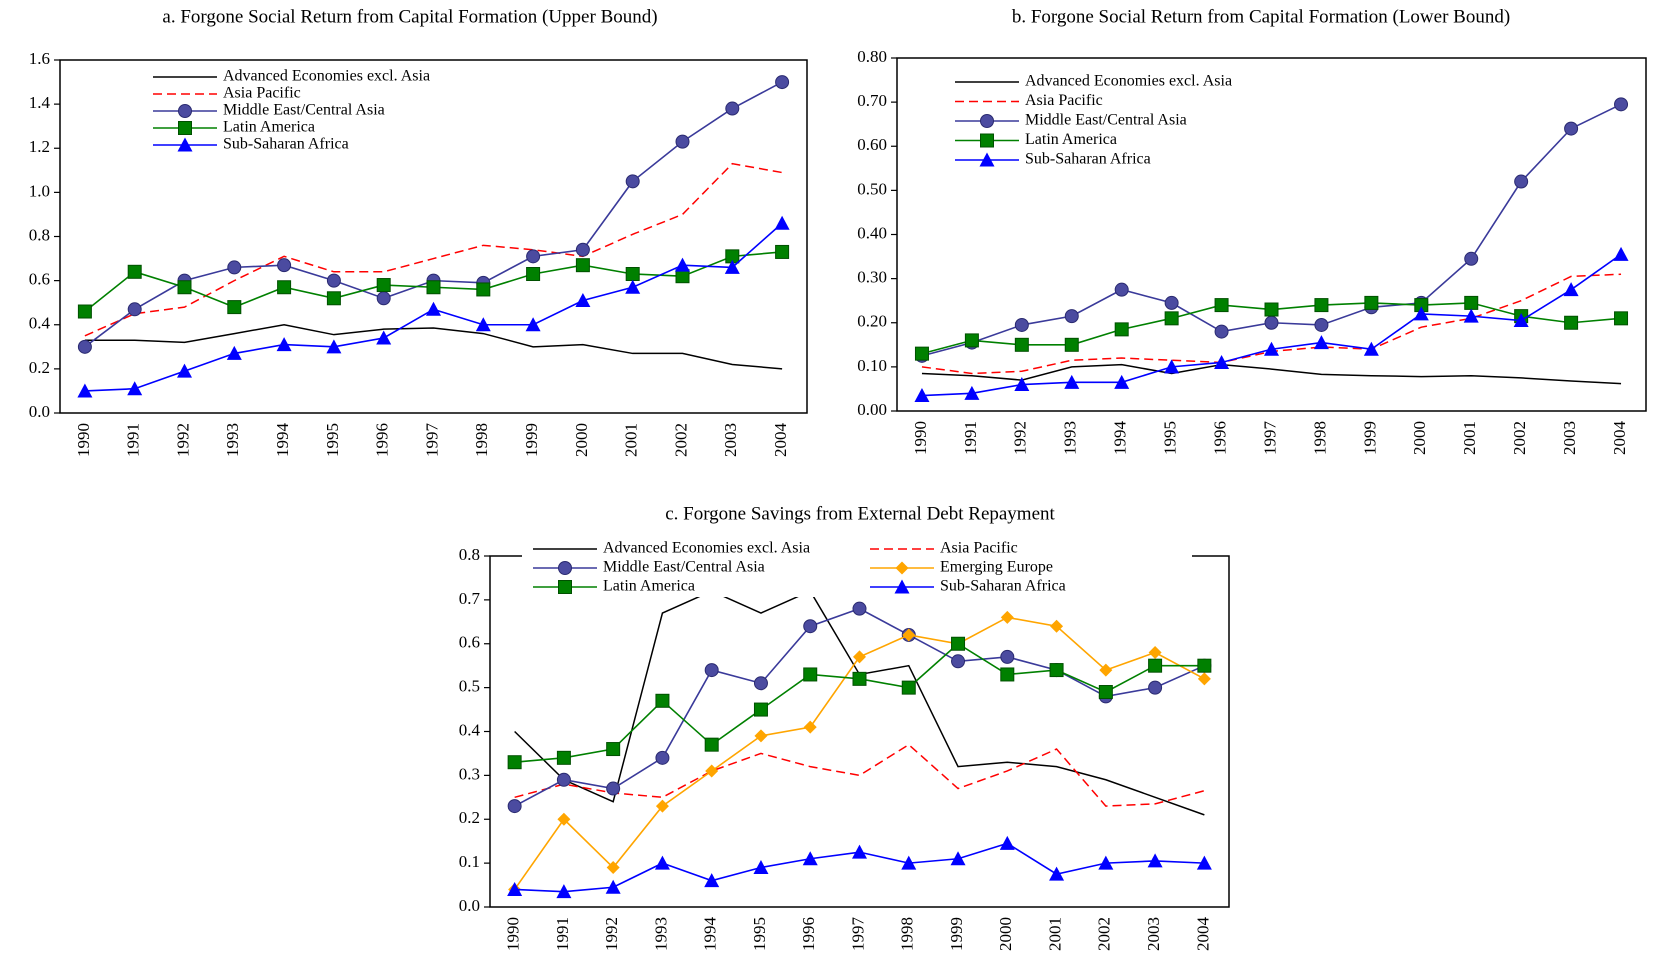  I want to click on x-tick-label: 2003, so click(1569, 438).